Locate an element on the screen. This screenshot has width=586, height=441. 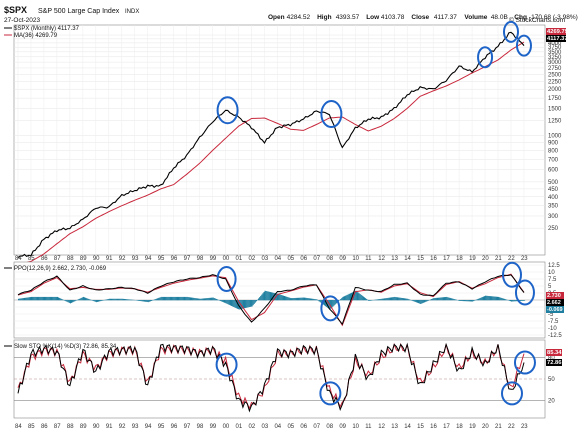
x-tick-label-bottom: 13 is located at coordinates (394, 427).